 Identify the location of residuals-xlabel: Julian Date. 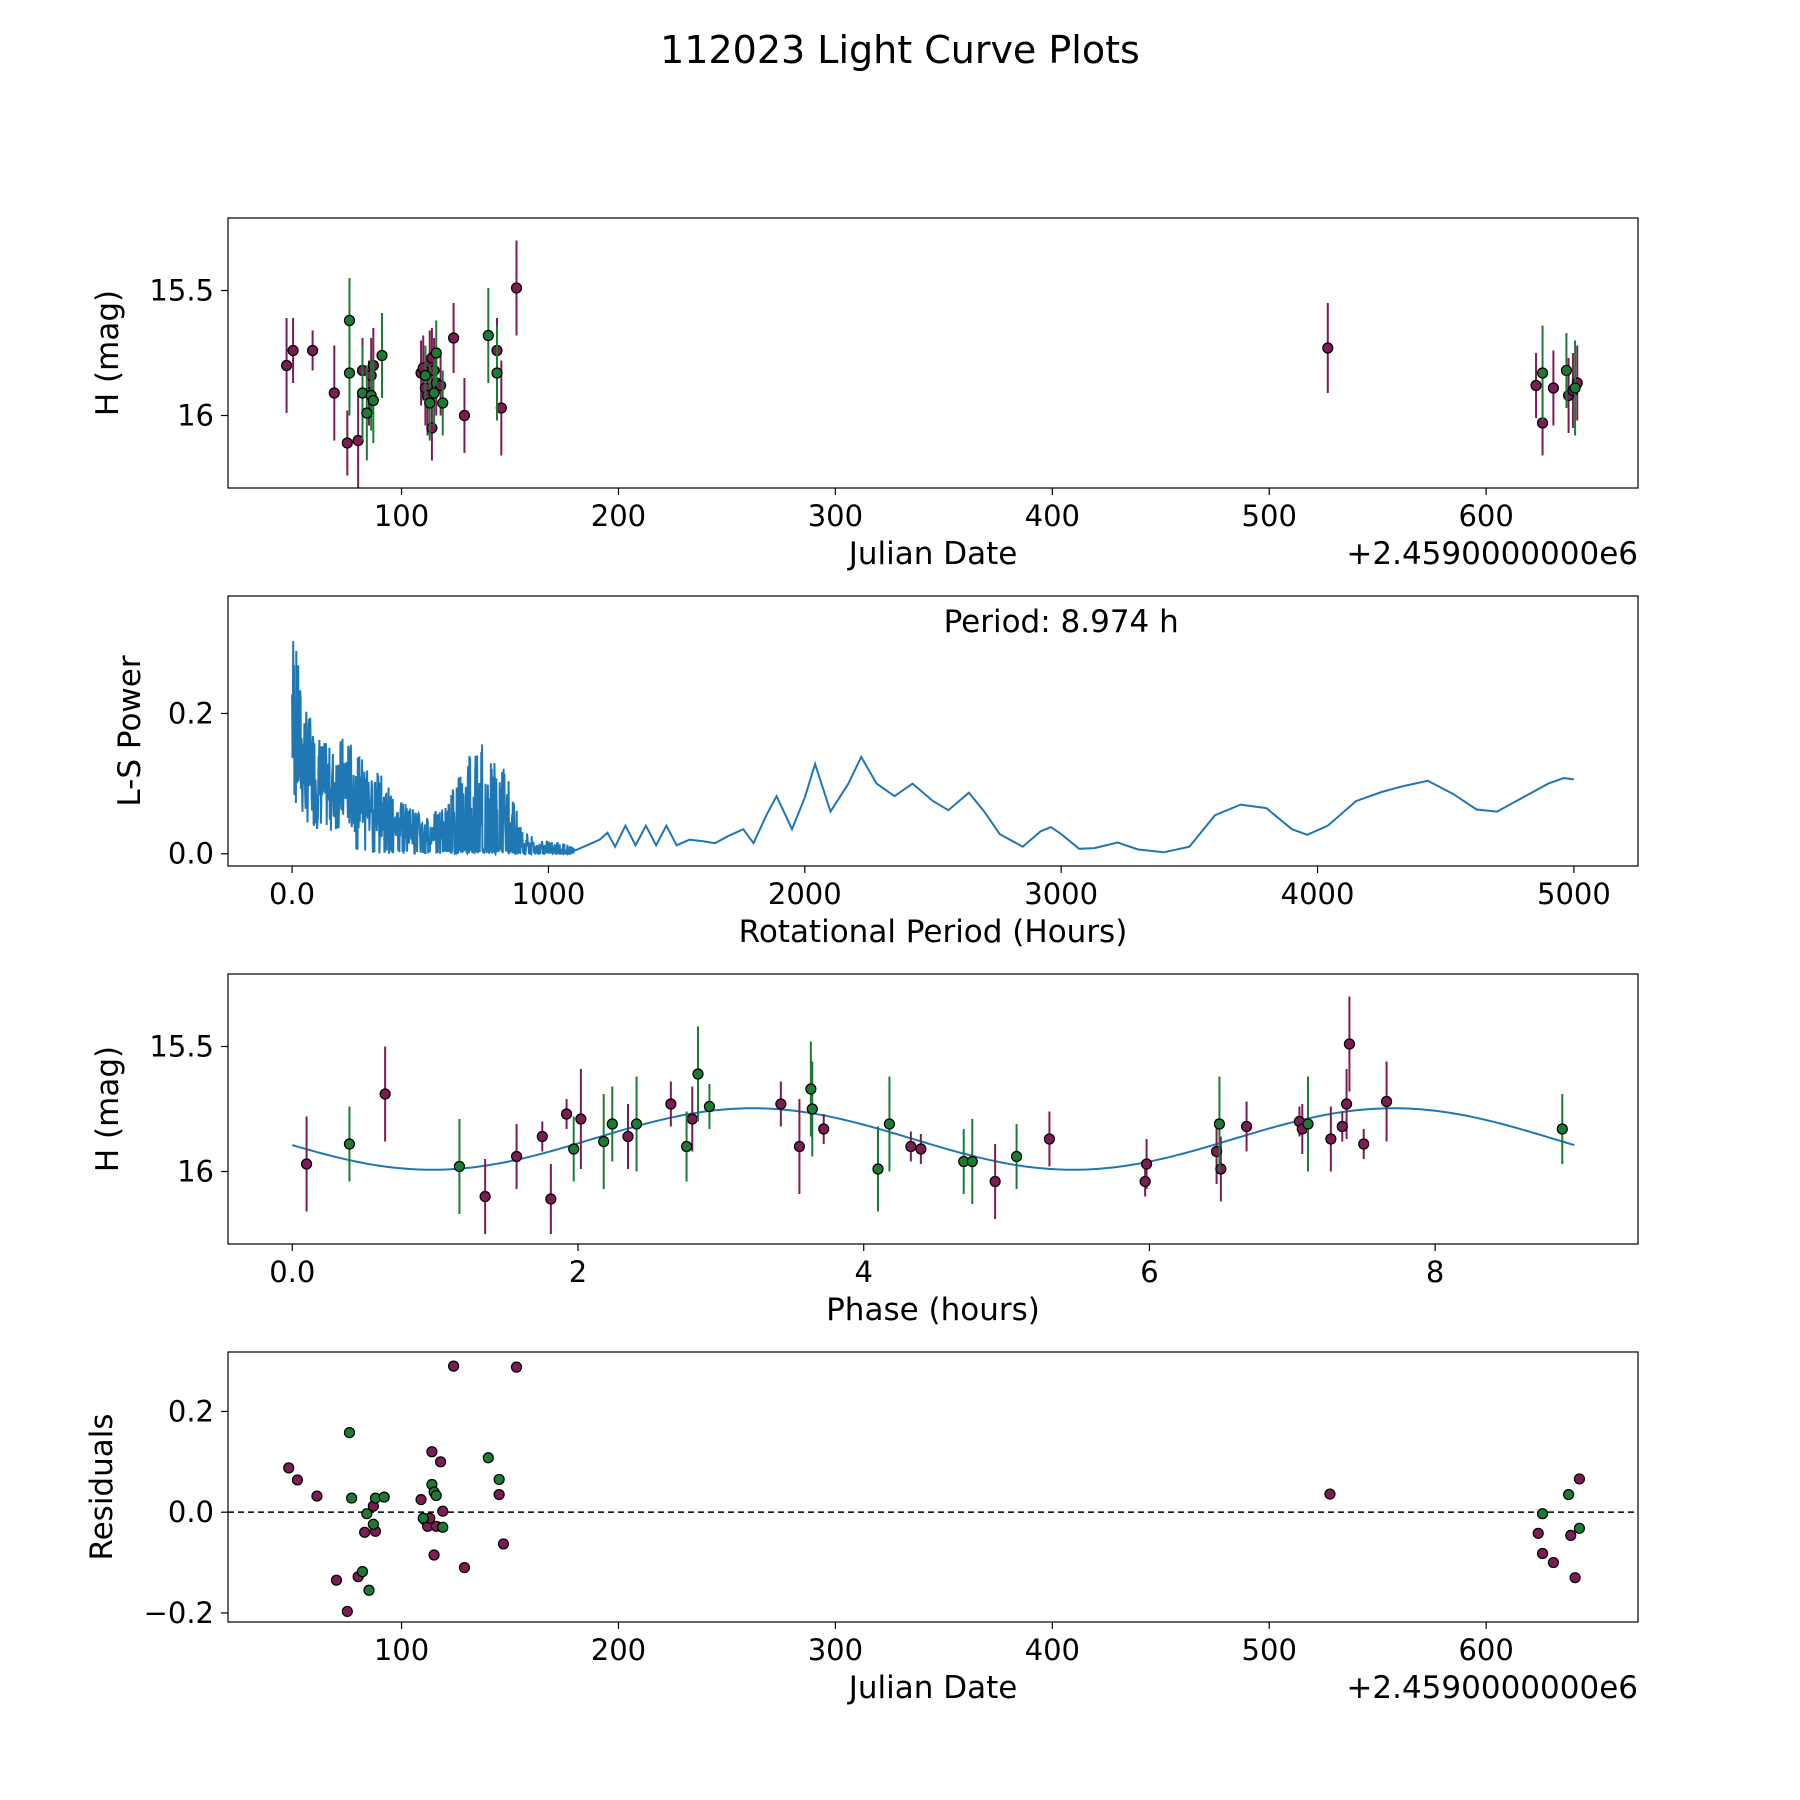
(932, 1688).